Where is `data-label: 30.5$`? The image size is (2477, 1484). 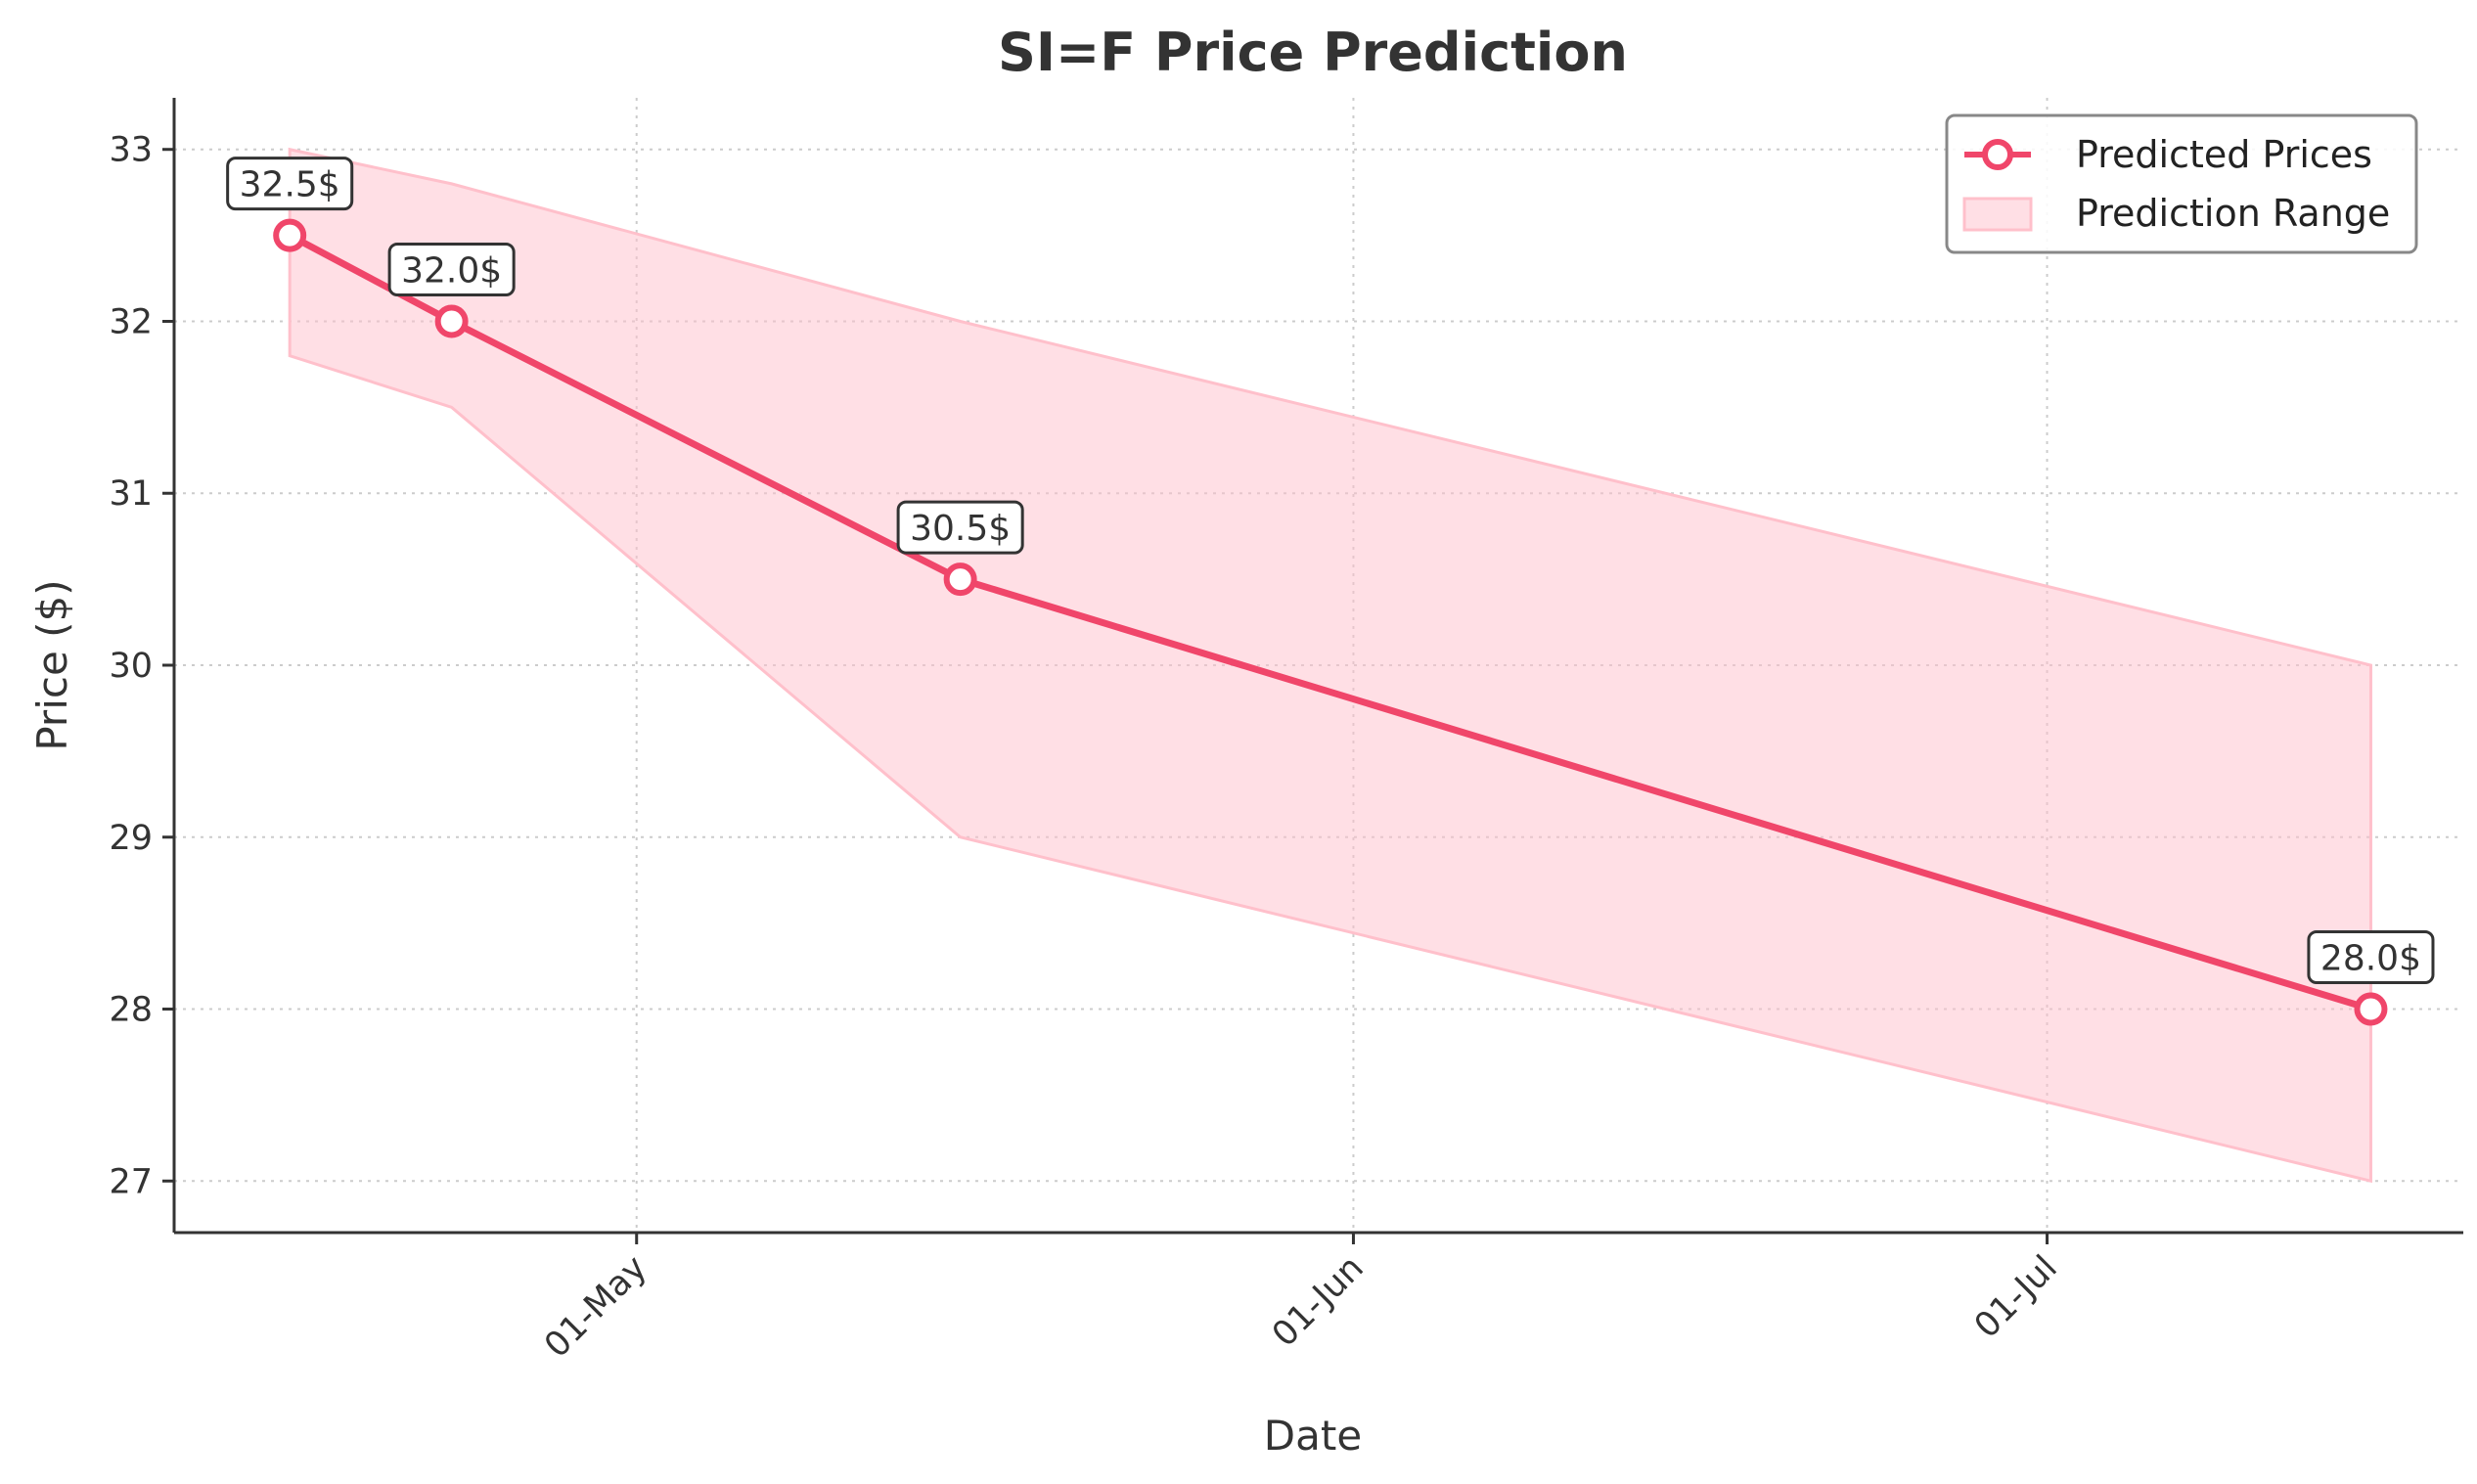
data-label: 30.5$ is located at coordinates (960, 527).